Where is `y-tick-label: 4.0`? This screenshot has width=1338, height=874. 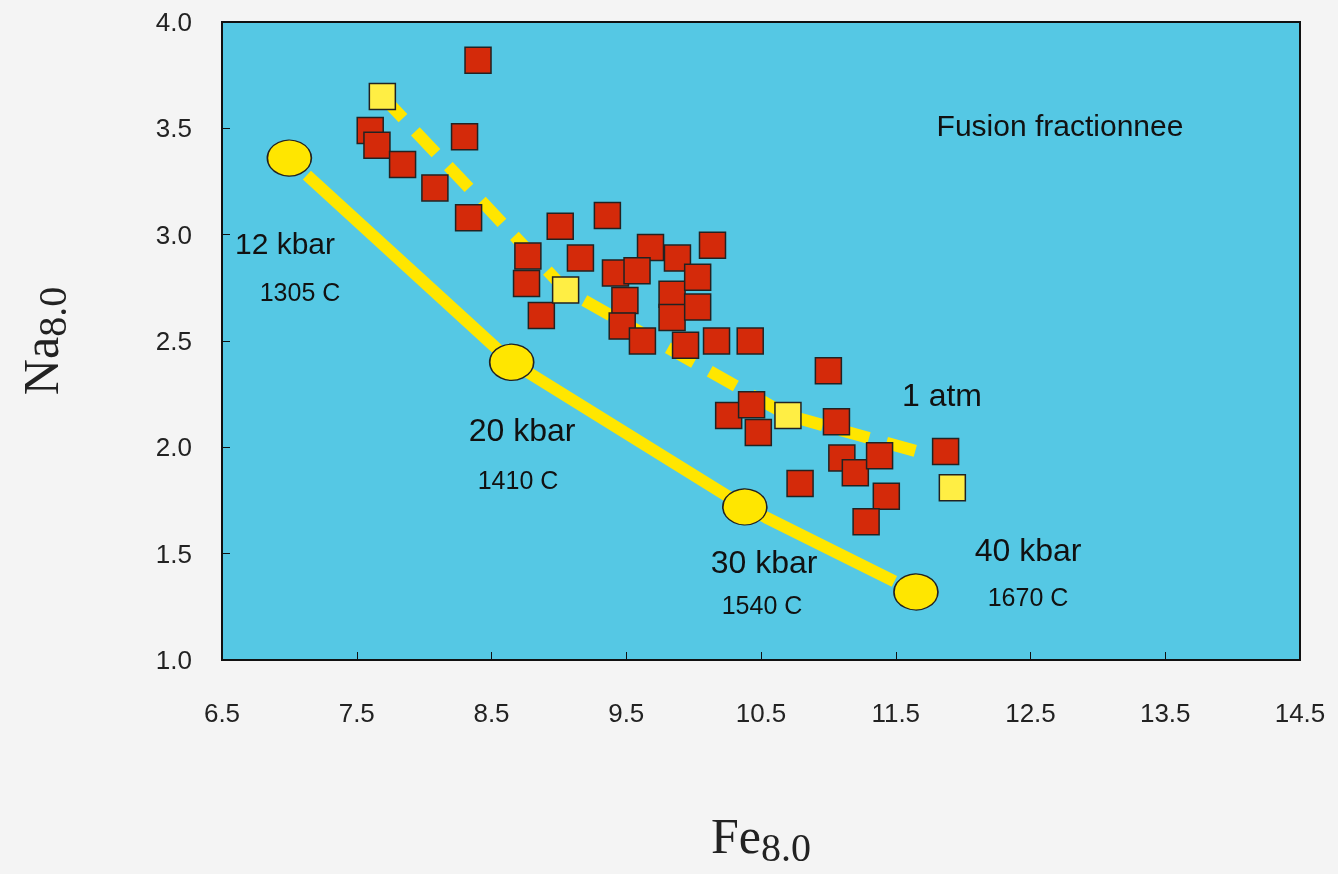
y-tick-label: 4.0 is located at coordinates (173, 22).